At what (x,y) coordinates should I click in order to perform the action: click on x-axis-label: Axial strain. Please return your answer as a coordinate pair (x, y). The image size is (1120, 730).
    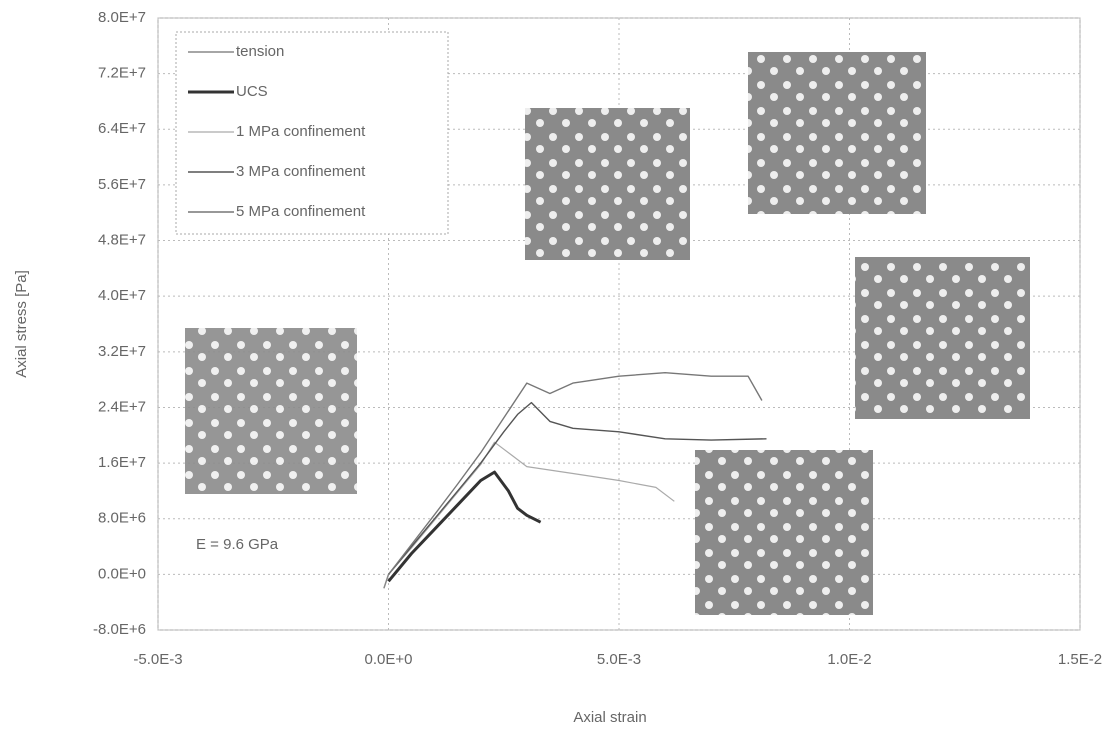
    Looking at the image, I should click on (609, 717).